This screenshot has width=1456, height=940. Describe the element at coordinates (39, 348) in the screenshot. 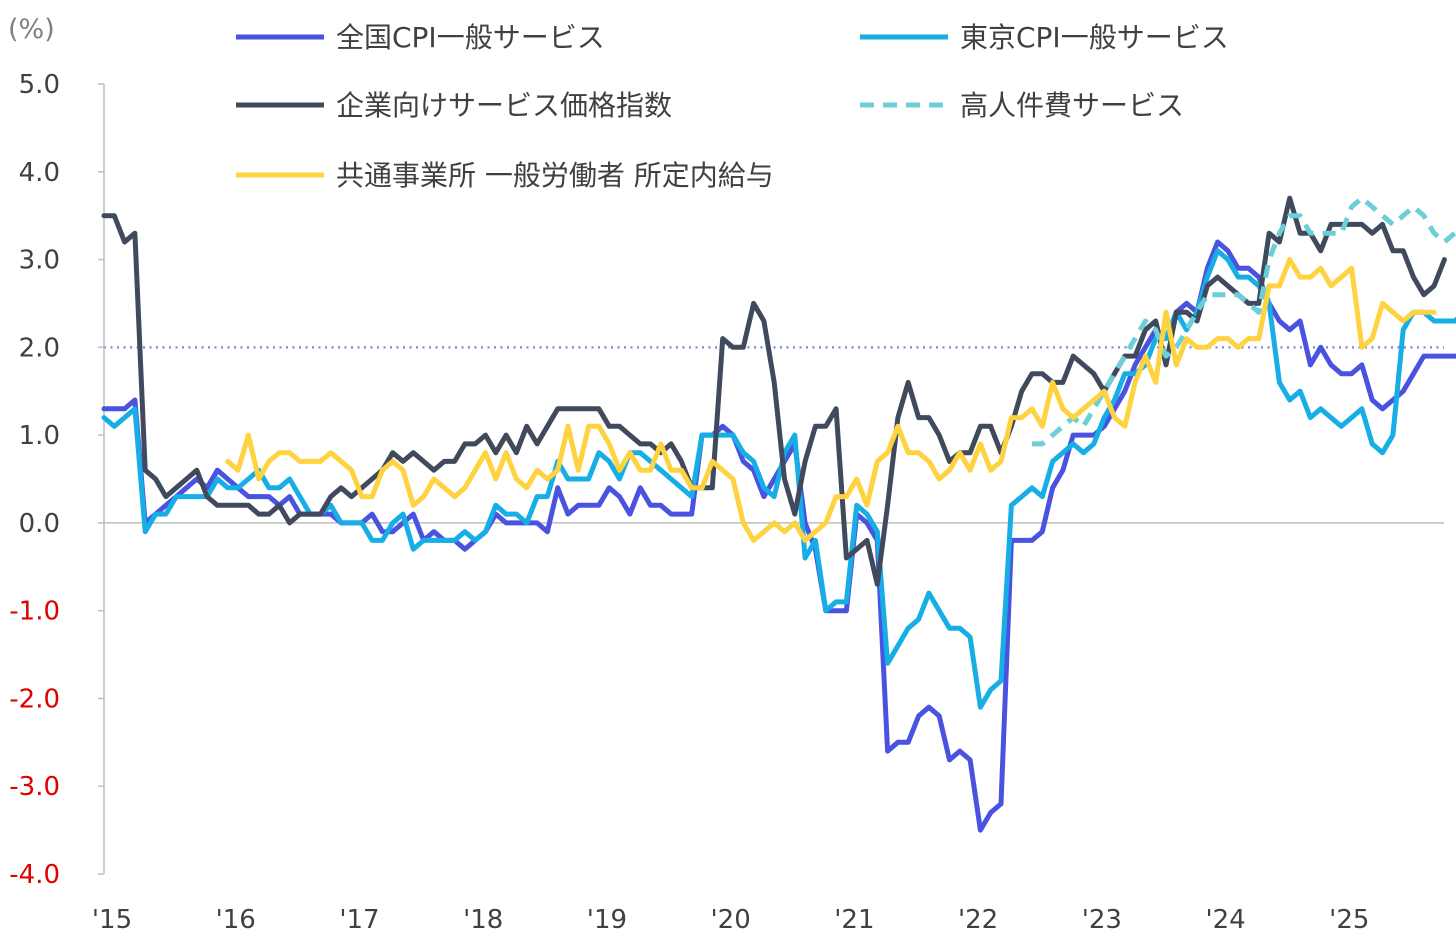

I see `y-tick-label: 2.0` at that location.